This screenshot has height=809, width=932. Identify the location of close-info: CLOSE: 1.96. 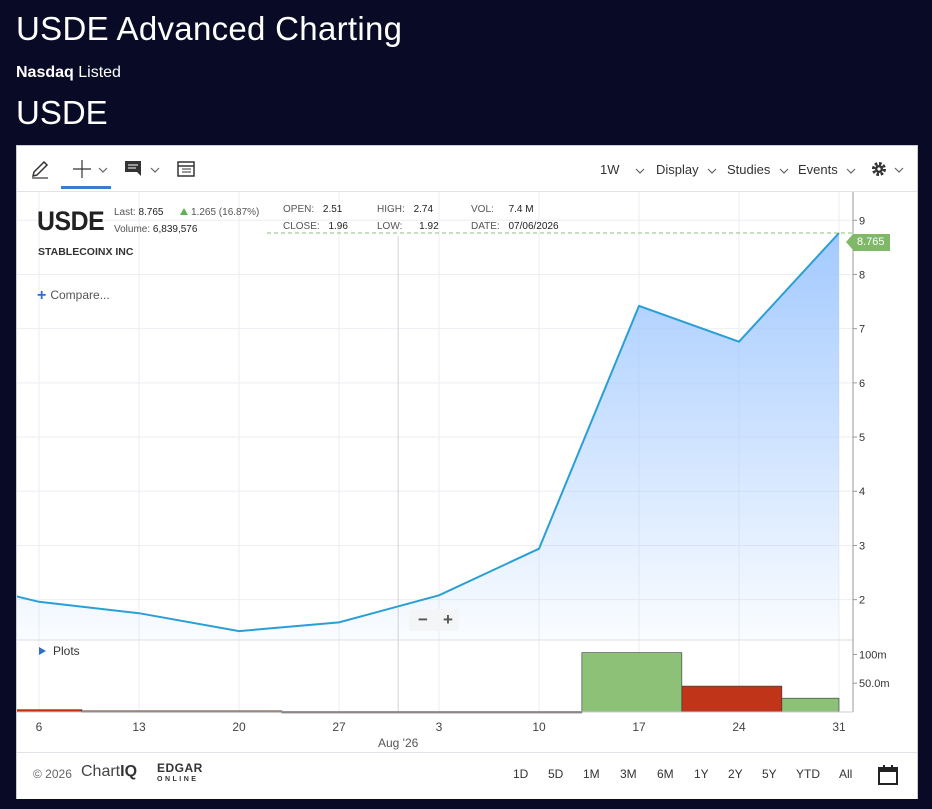
(315, 226).